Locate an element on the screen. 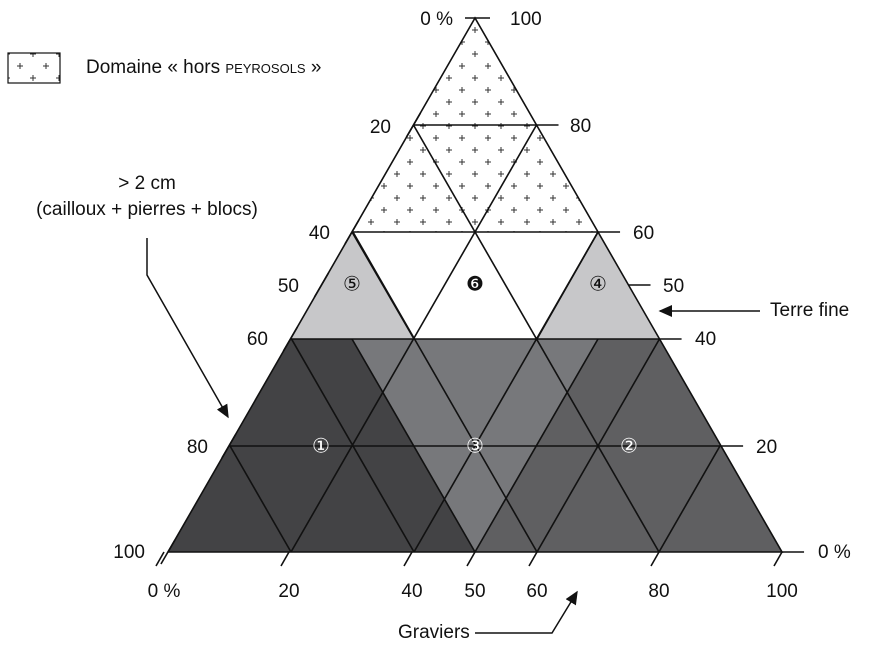 The height and width of the screenshot is (646, 872). legend-term: peyrosols is located at coordinates (265, 67).